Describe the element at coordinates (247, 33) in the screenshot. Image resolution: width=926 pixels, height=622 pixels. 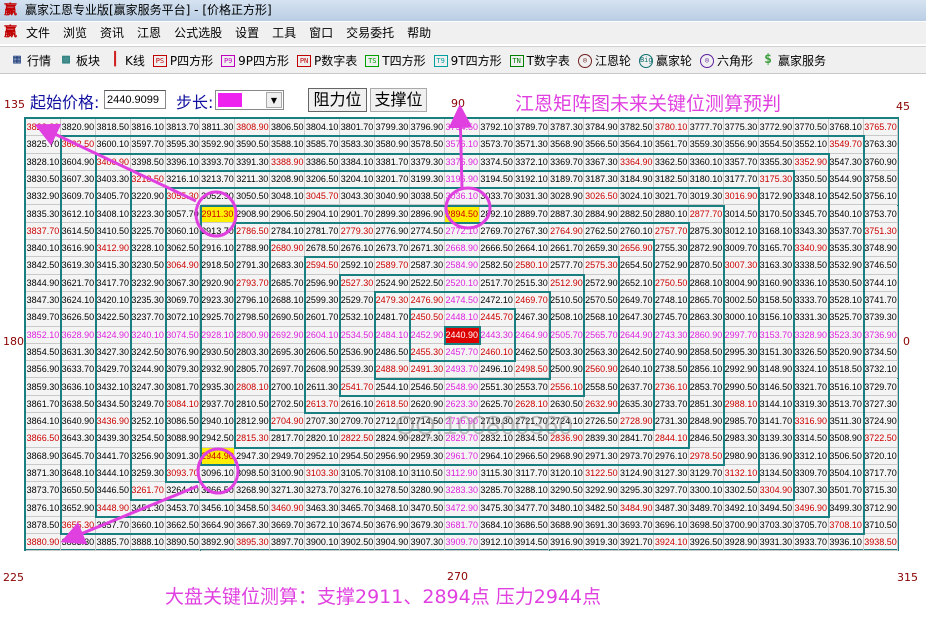
I see `menu-item: 设置` at that location.